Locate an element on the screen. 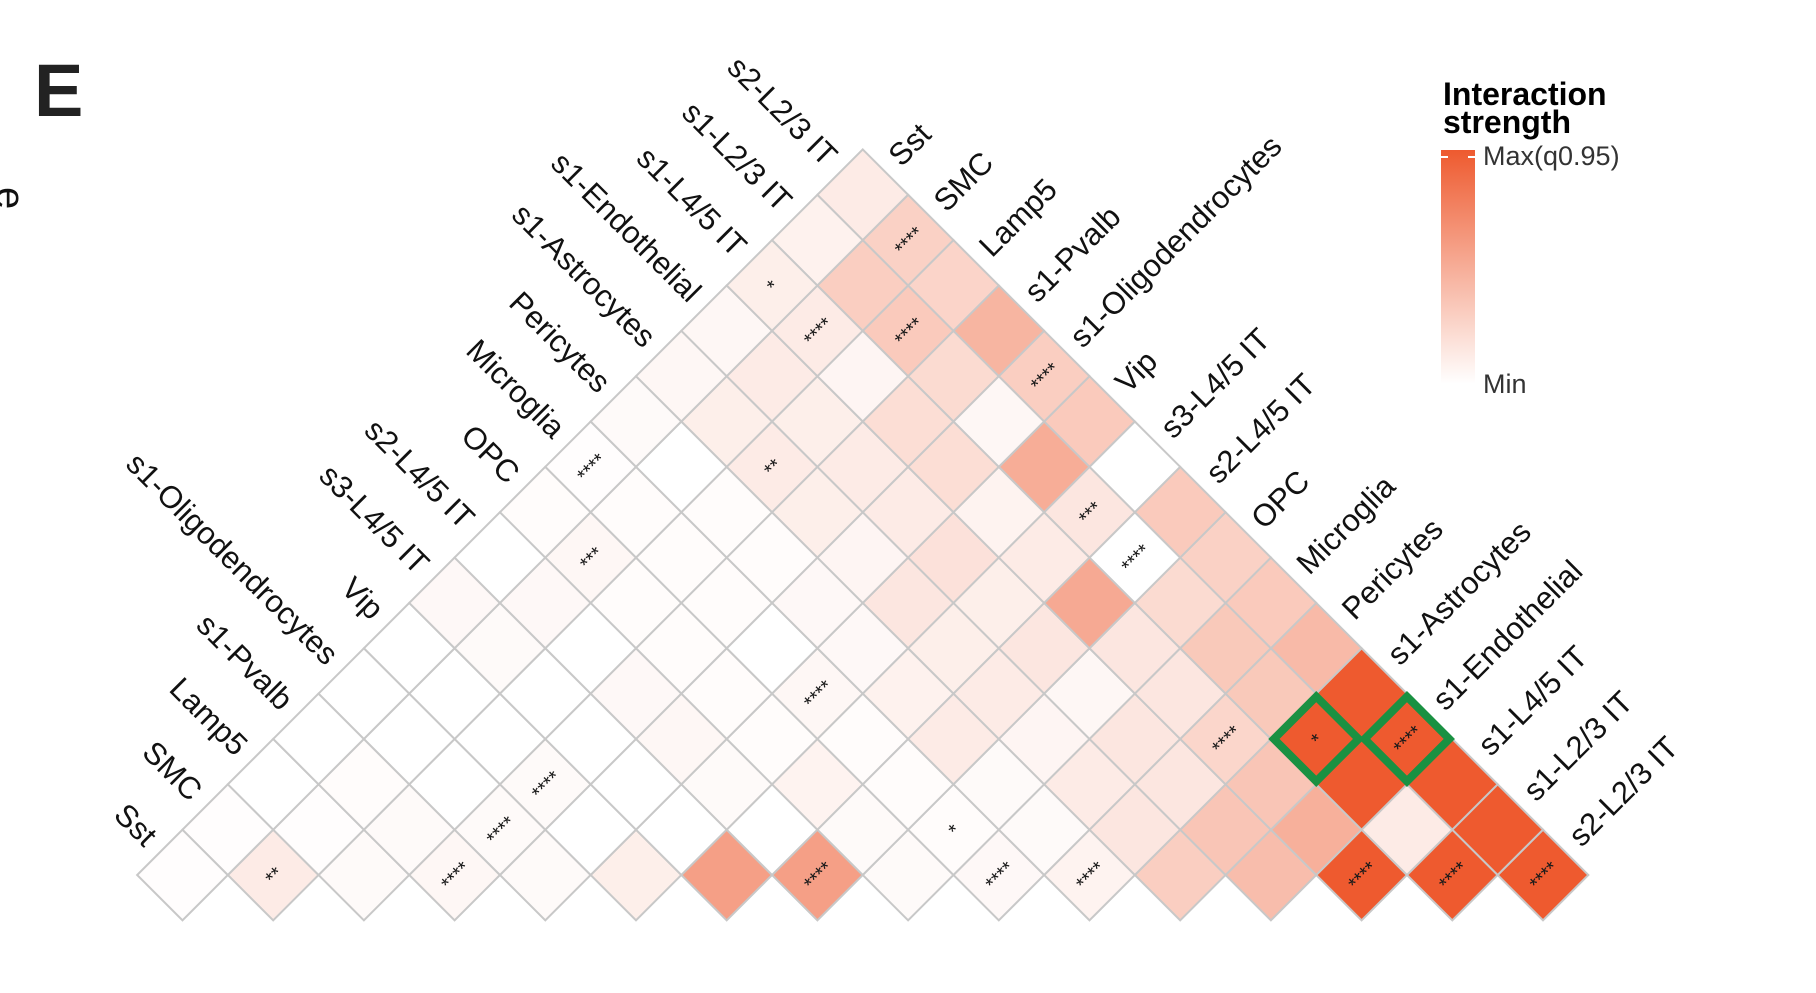  left-axis-label: Lamp5 is located at coordinates (209, 717).